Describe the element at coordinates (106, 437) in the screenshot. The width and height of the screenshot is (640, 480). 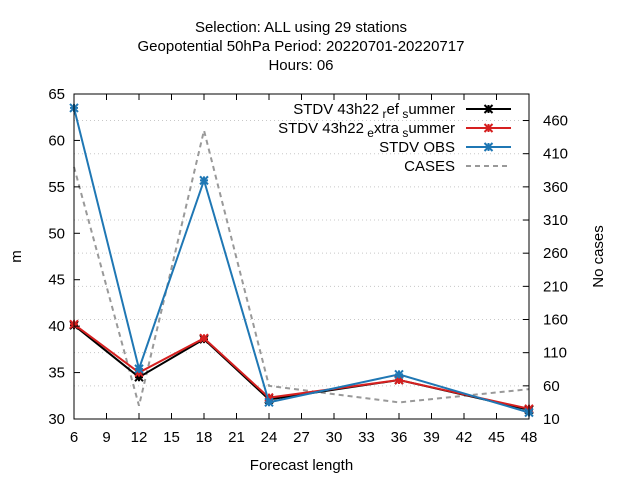
I see `x-tick-label: 9` at that location.